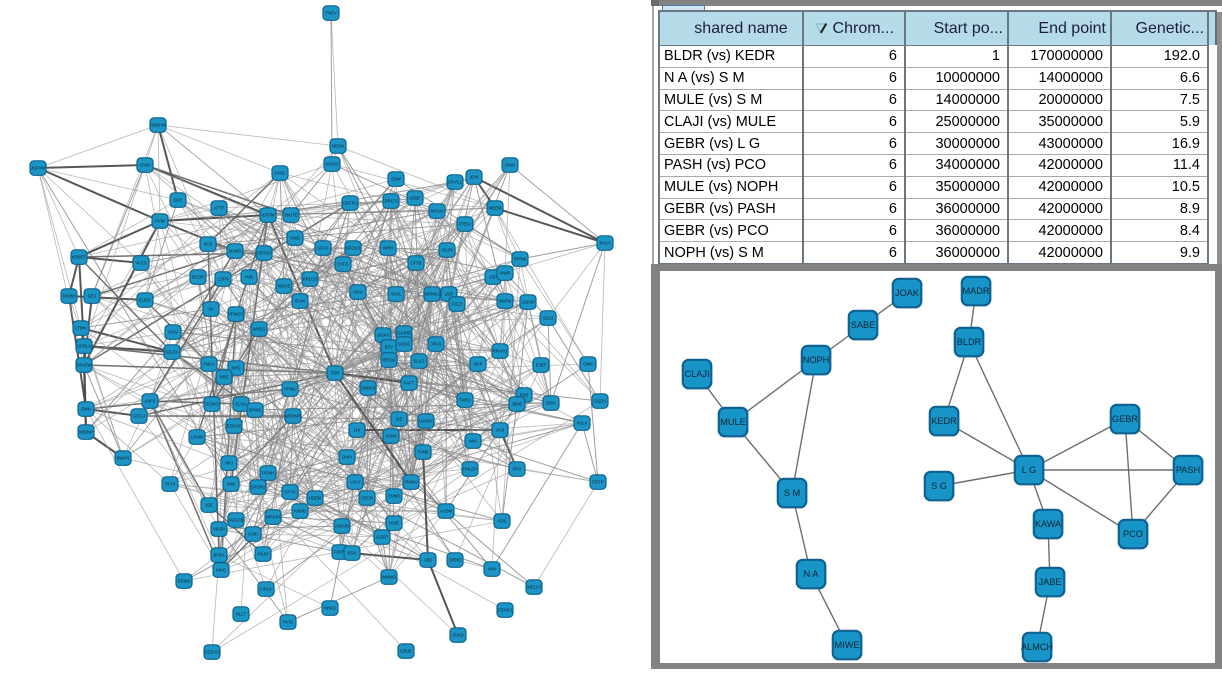 Image resolution: width=1222 pixels, height=674 pixels. Describe the element at coordinates (347, 457) in the screenshot. I see `svg-text: OHKI` at that location.